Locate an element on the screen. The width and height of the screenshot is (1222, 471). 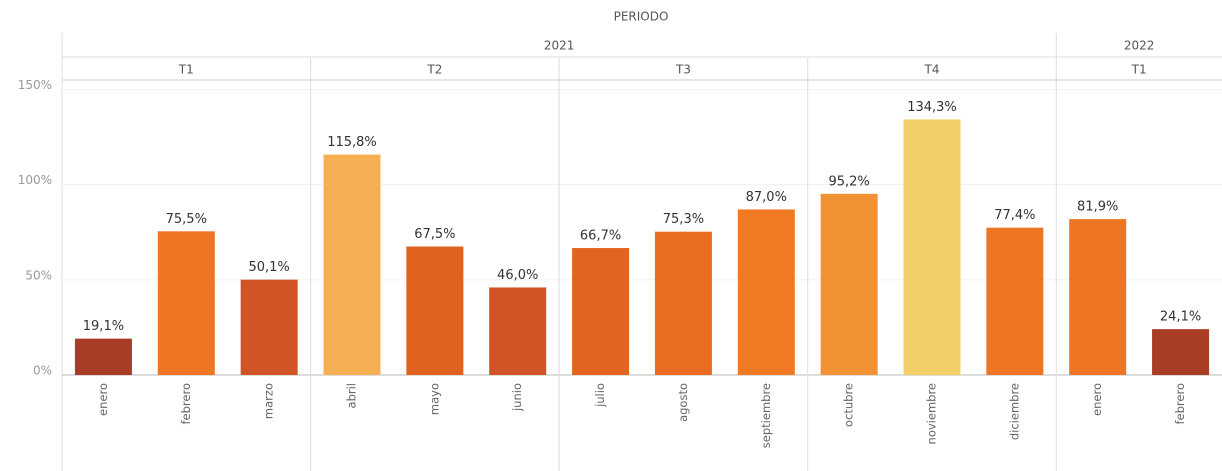
x-tick-label: octubre is located at coordinates (849, 405).